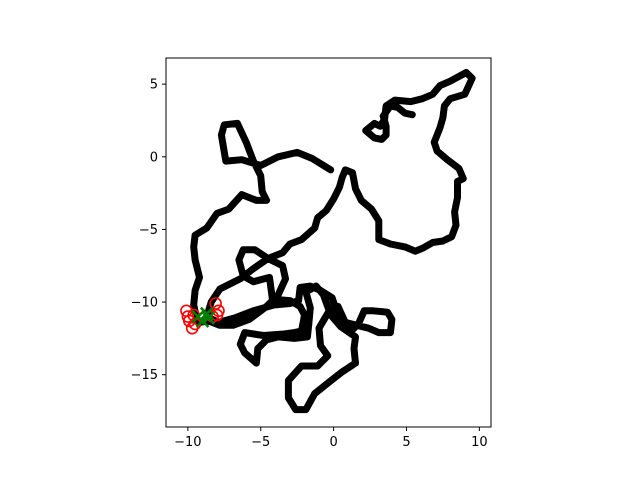 This screenshot has height=480, width=640. I want to click on x-tick-label: 10, so click(479, 442).